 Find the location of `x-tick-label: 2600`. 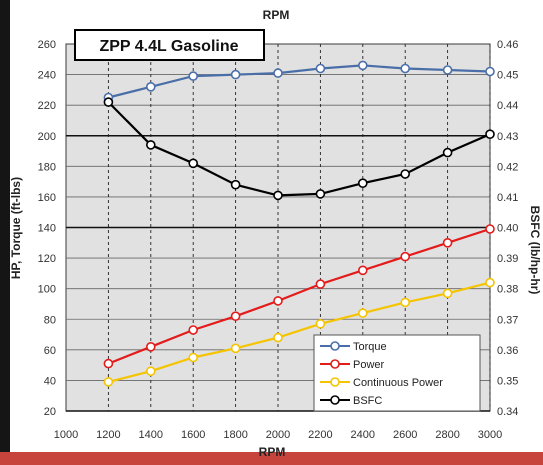

x-tick-label: 2600 is located at coordinates (405, 435).